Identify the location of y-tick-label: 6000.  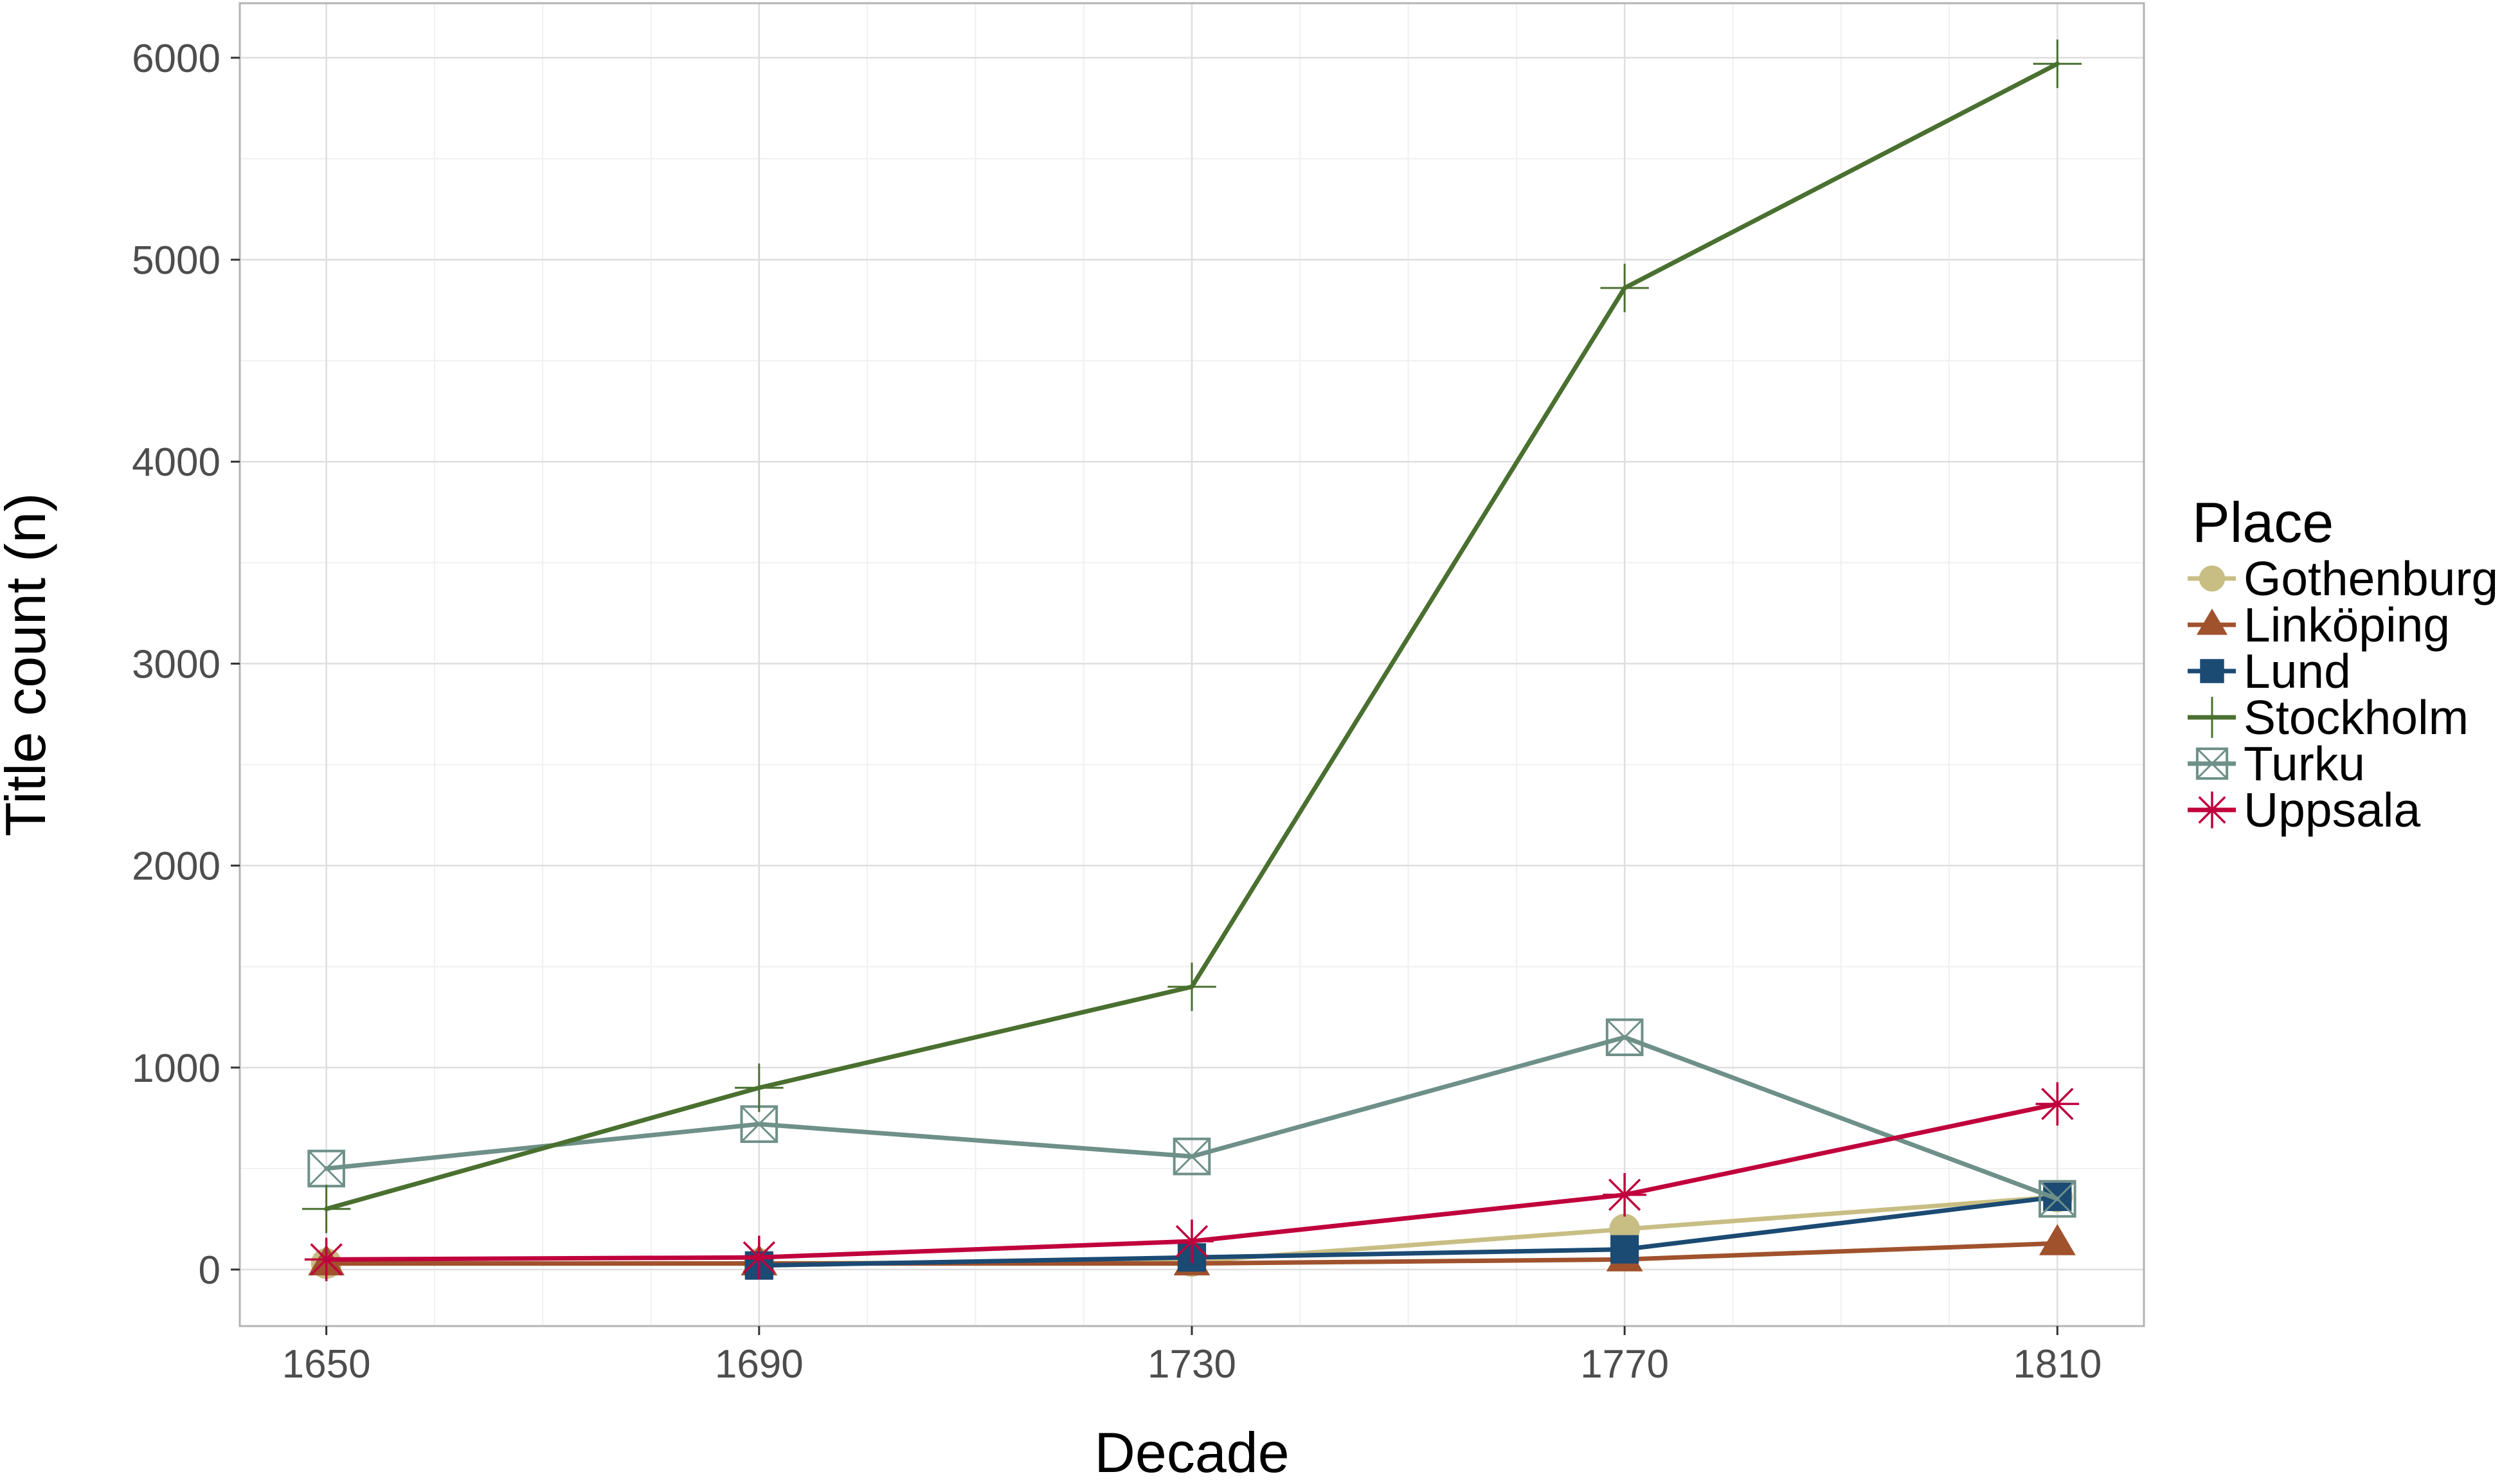
(176, 59).